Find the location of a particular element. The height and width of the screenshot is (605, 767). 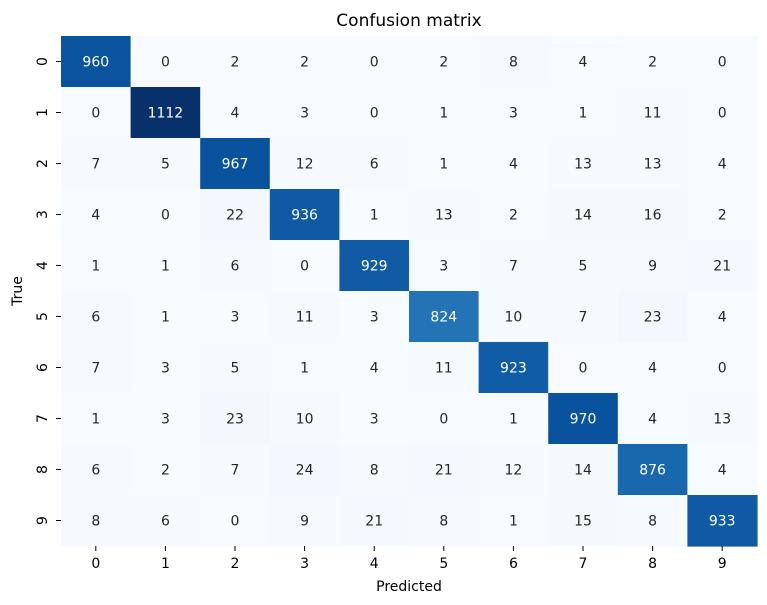

y-tick-label: 1 is located at coordinates (43, 112).